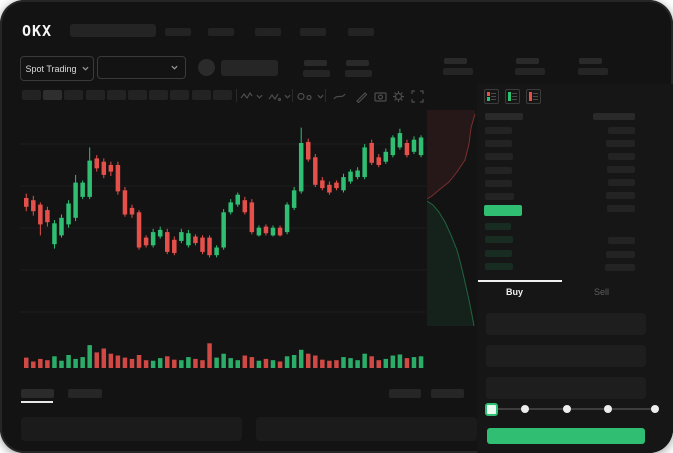 The image size is (673, 453). What do you see at coordinates (37, 402) in the screenshot?
I see `bottom-tab-indicator` at bounding box center [37, 402].